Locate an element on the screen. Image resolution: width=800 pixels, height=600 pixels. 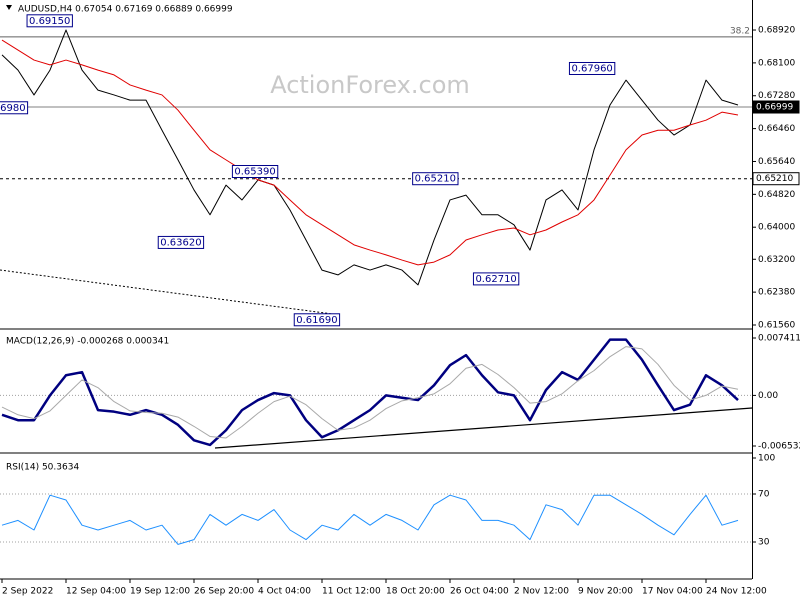
x-tick-label: 26 Sep 20:00 is located at coordinates (224, 592).